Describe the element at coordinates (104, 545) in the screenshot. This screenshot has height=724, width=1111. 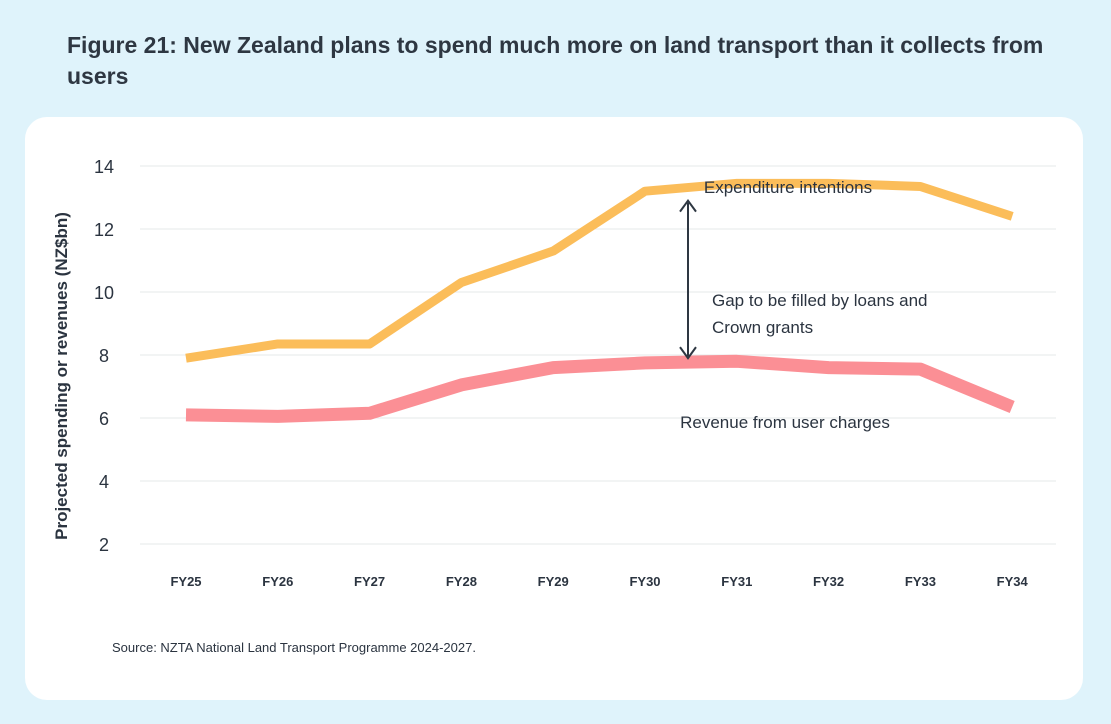
I see `y-tick-label: 2` at that location.